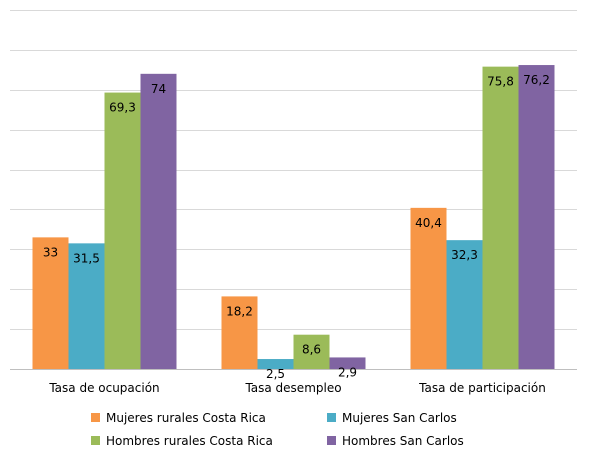  I want to click on data-label: 8,6, so click(311, 350).